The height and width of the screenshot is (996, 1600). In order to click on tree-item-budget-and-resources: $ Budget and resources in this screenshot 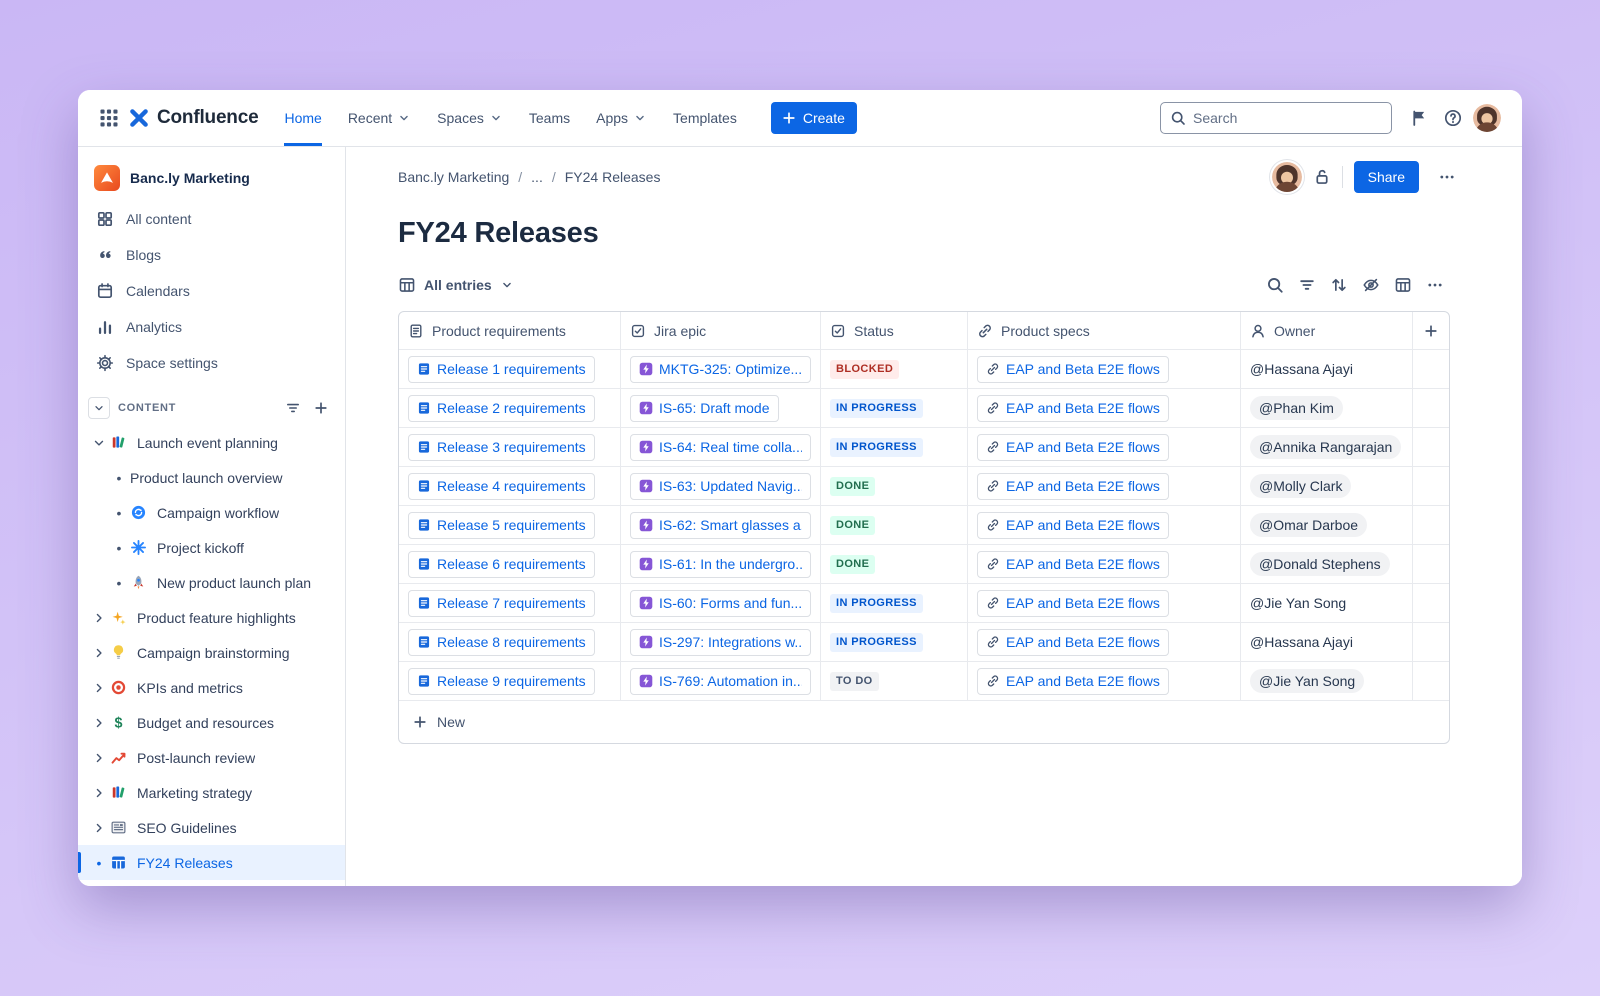, I will do `click(211, 722)`.